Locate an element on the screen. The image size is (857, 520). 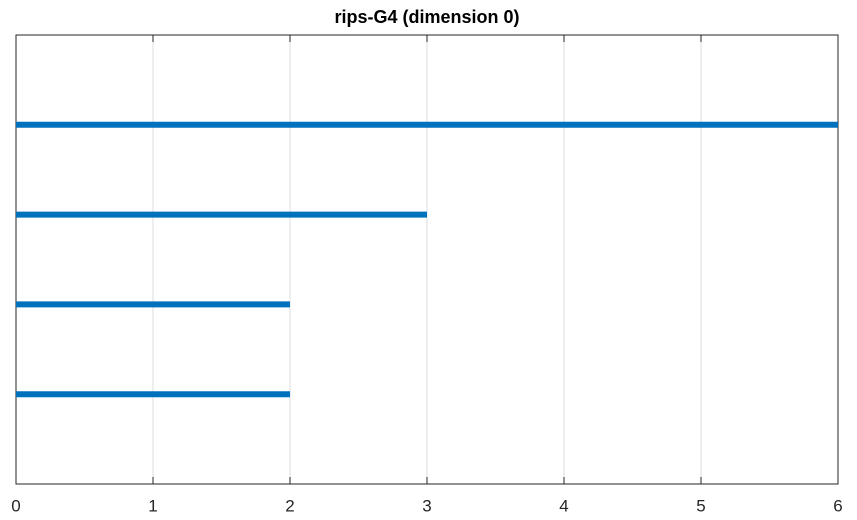
x-tick-label: 5 is located at coordinates (700, 505).